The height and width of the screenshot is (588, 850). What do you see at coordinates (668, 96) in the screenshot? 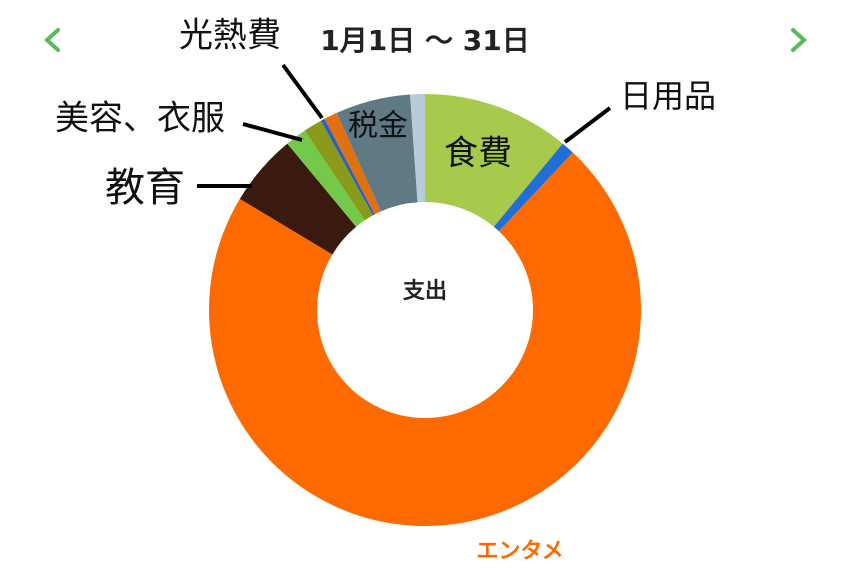
I see `slice-label: 日用品` at bounding box center [668, 96].